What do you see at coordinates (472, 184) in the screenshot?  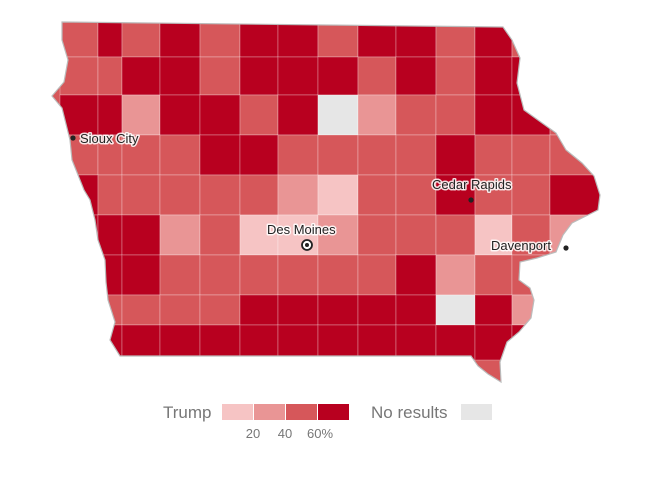 I see `city-label-cedar-rapids: Cedar Rapids` at bounding box center [472, 184].